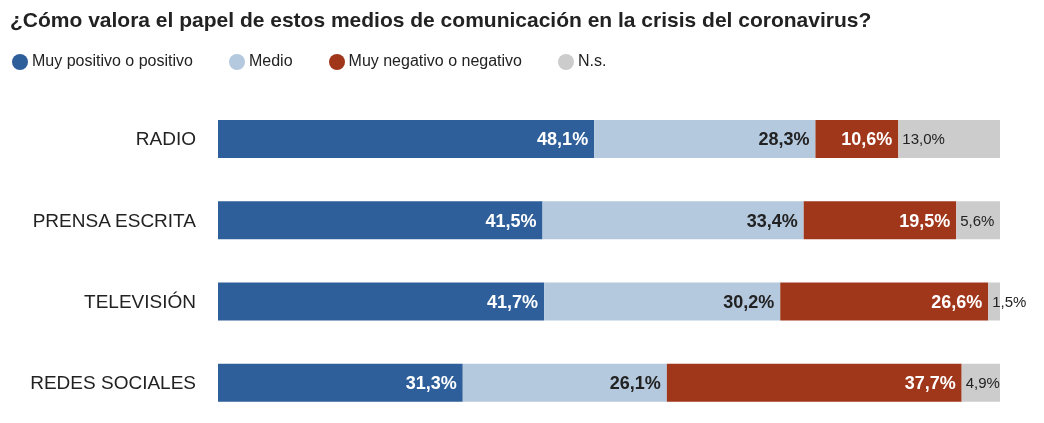  Describe the element at coordinates (1009, 301) in the screenshot. I see `data-label: 1,5%` at that location.